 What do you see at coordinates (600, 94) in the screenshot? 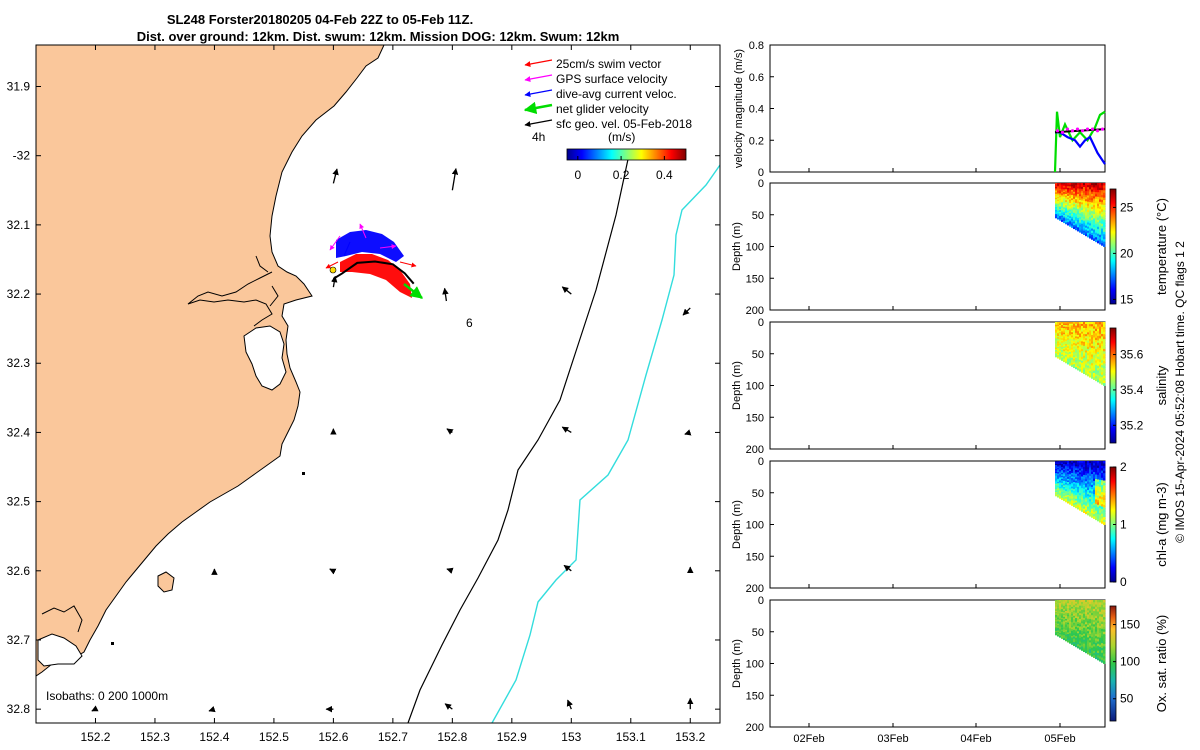
I see `legend-item: dive-avg current veloc.` at bounding box center [600, 94].